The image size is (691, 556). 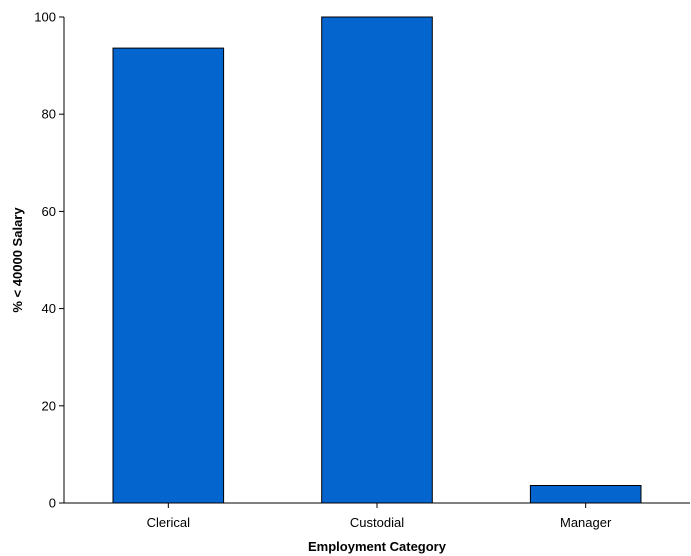 What do you see at coordinates (45, 17) in the screenshot?
I see `y-tick-label: 100` at bounding box center [45, 17].